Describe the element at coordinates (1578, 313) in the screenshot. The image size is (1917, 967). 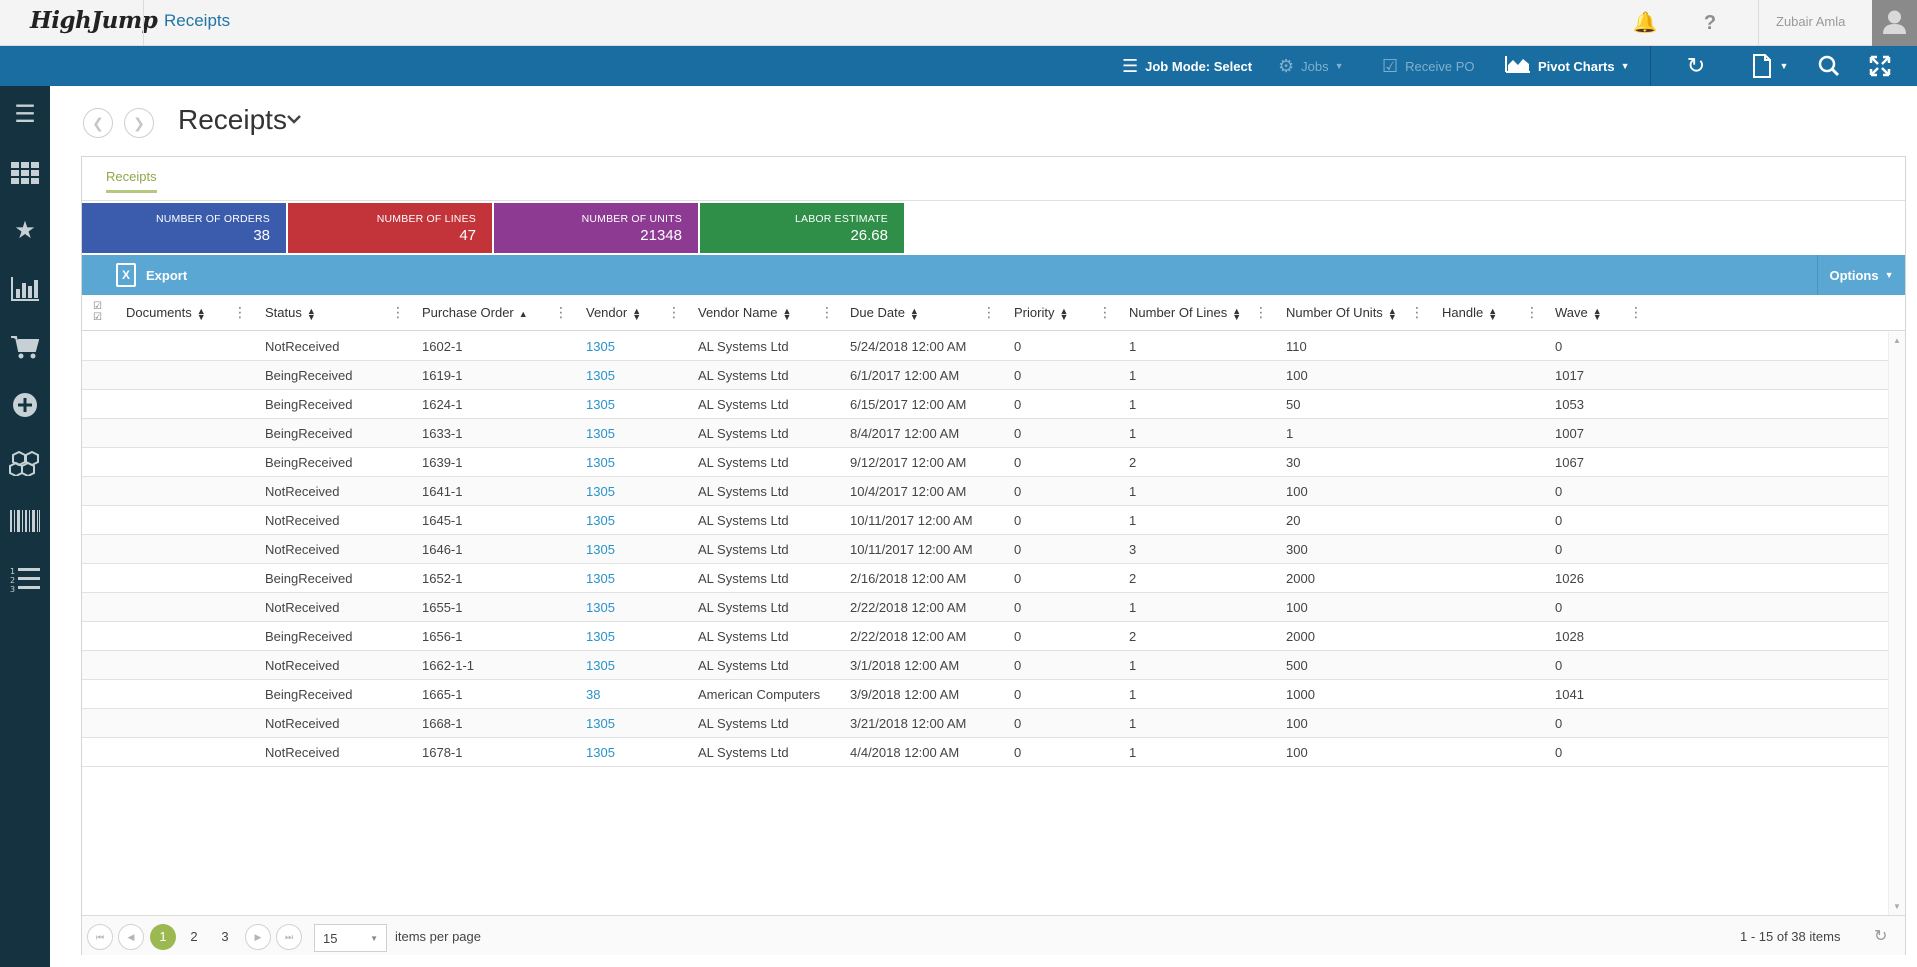
I see `column-header-wave: Wave ▲ ▼` at that location.